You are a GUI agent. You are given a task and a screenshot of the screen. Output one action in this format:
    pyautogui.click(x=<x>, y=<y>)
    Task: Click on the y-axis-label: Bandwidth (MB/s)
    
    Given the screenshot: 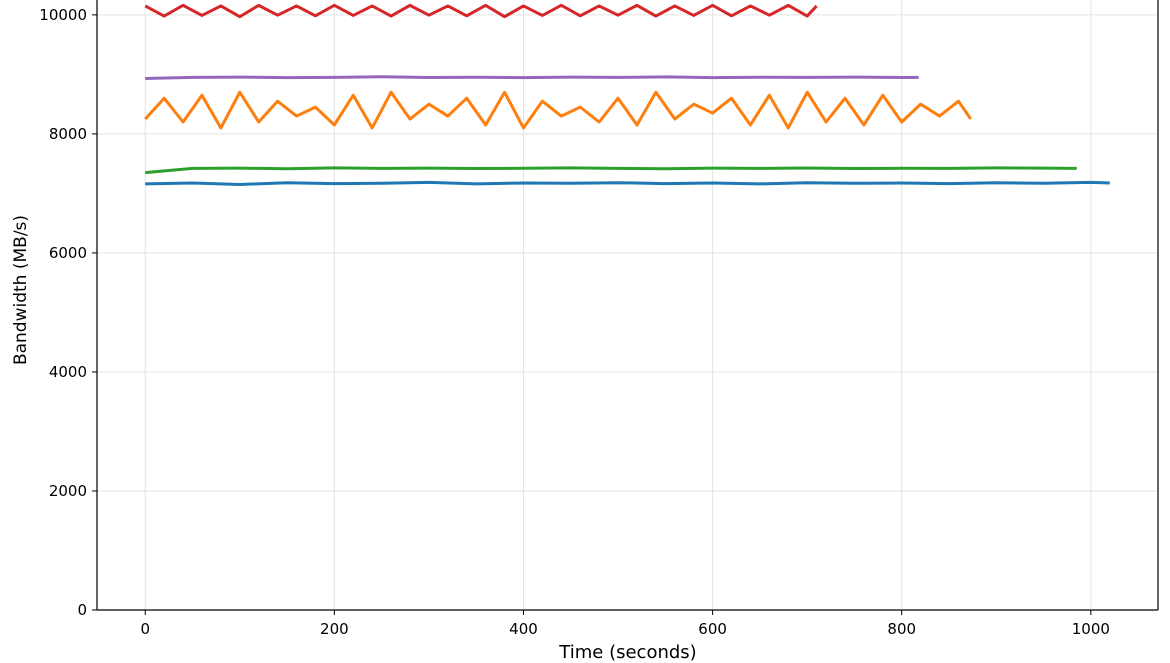 What is the action you would take?
    pyautogui.click(x=21, y=290)
    